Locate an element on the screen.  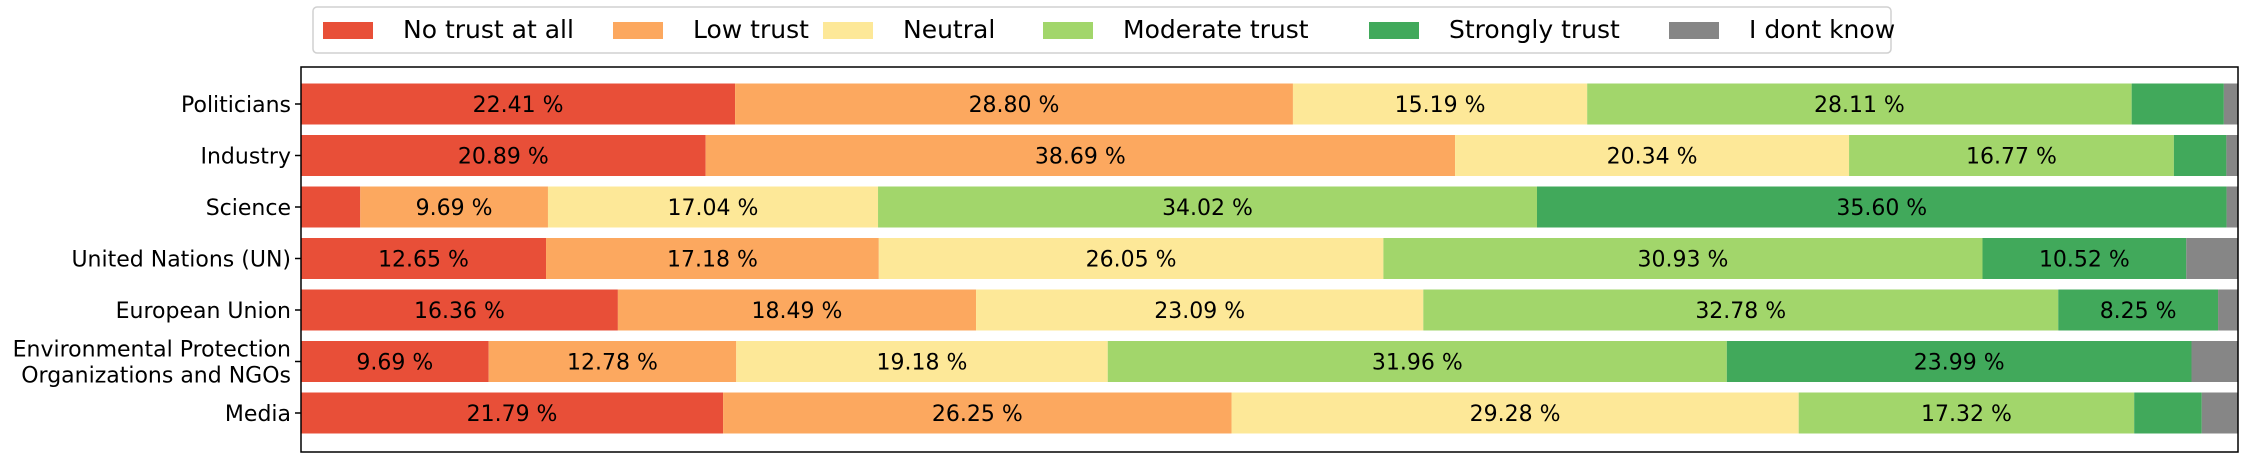
bar-media-moderate-trust is located at coordinates (1966, 413).